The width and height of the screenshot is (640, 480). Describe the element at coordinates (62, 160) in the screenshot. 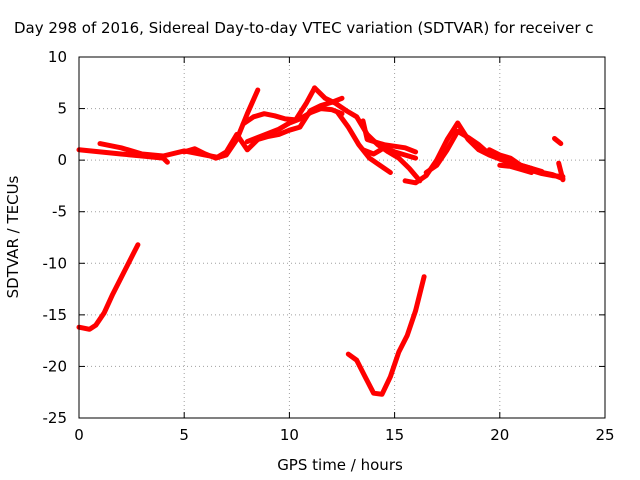

I see `y-tick-label: 0` at that location.